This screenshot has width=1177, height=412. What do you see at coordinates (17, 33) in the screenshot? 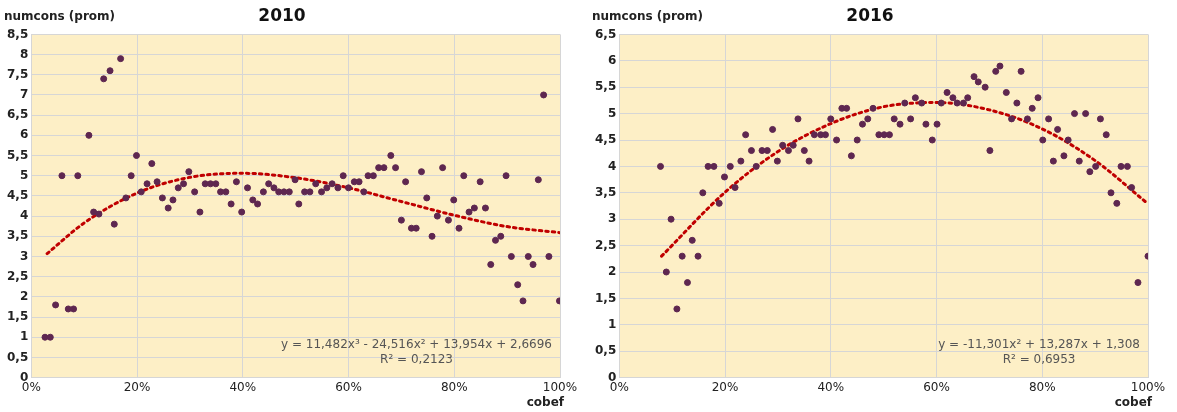
I see `y-tick-label: 8,5` at bounding box center [17, 33].